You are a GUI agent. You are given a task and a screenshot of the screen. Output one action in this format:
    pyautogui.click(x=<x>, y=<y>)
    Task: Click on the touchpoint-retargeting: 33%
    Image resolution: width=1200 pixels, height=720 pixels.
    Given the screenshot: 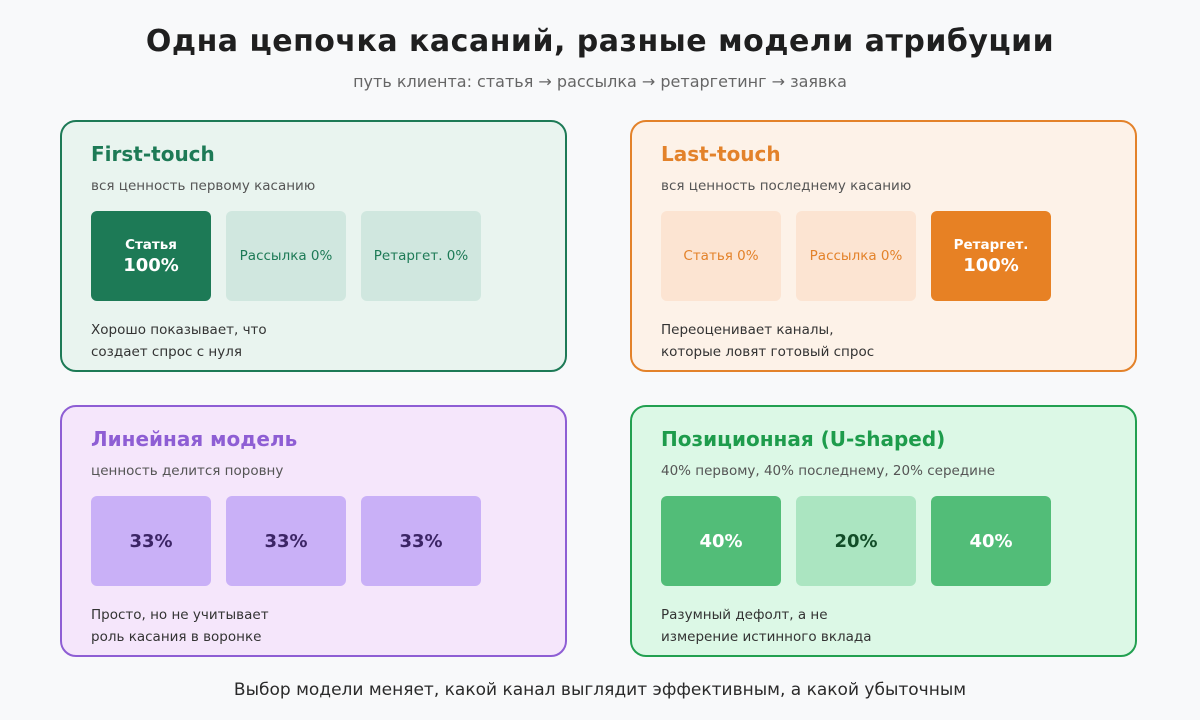 What is the action you would take?
    pyautogui.click(x=421, y=541)
    